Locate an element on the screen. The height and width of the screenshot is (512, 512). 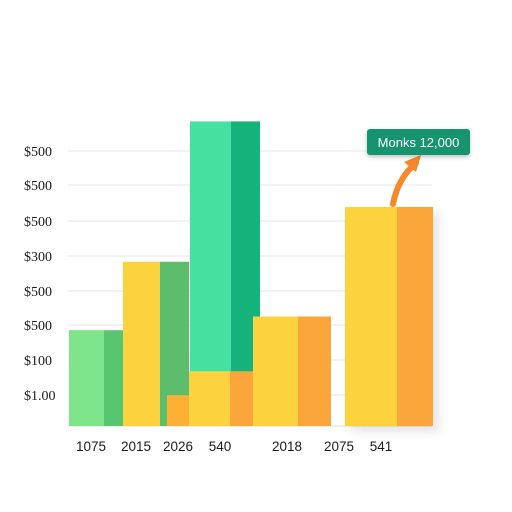
y-tick-label: $300 is located at coordinates (38, 257).